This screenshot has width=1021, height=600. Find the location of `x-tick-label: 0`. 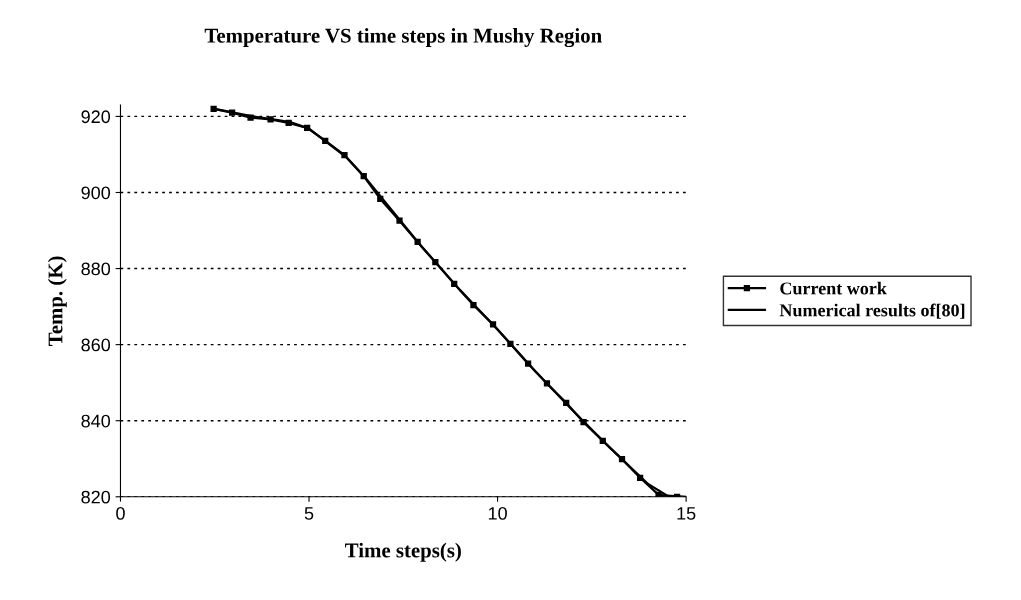

x-tick-label: 0 is located at coordinates (120, 513).